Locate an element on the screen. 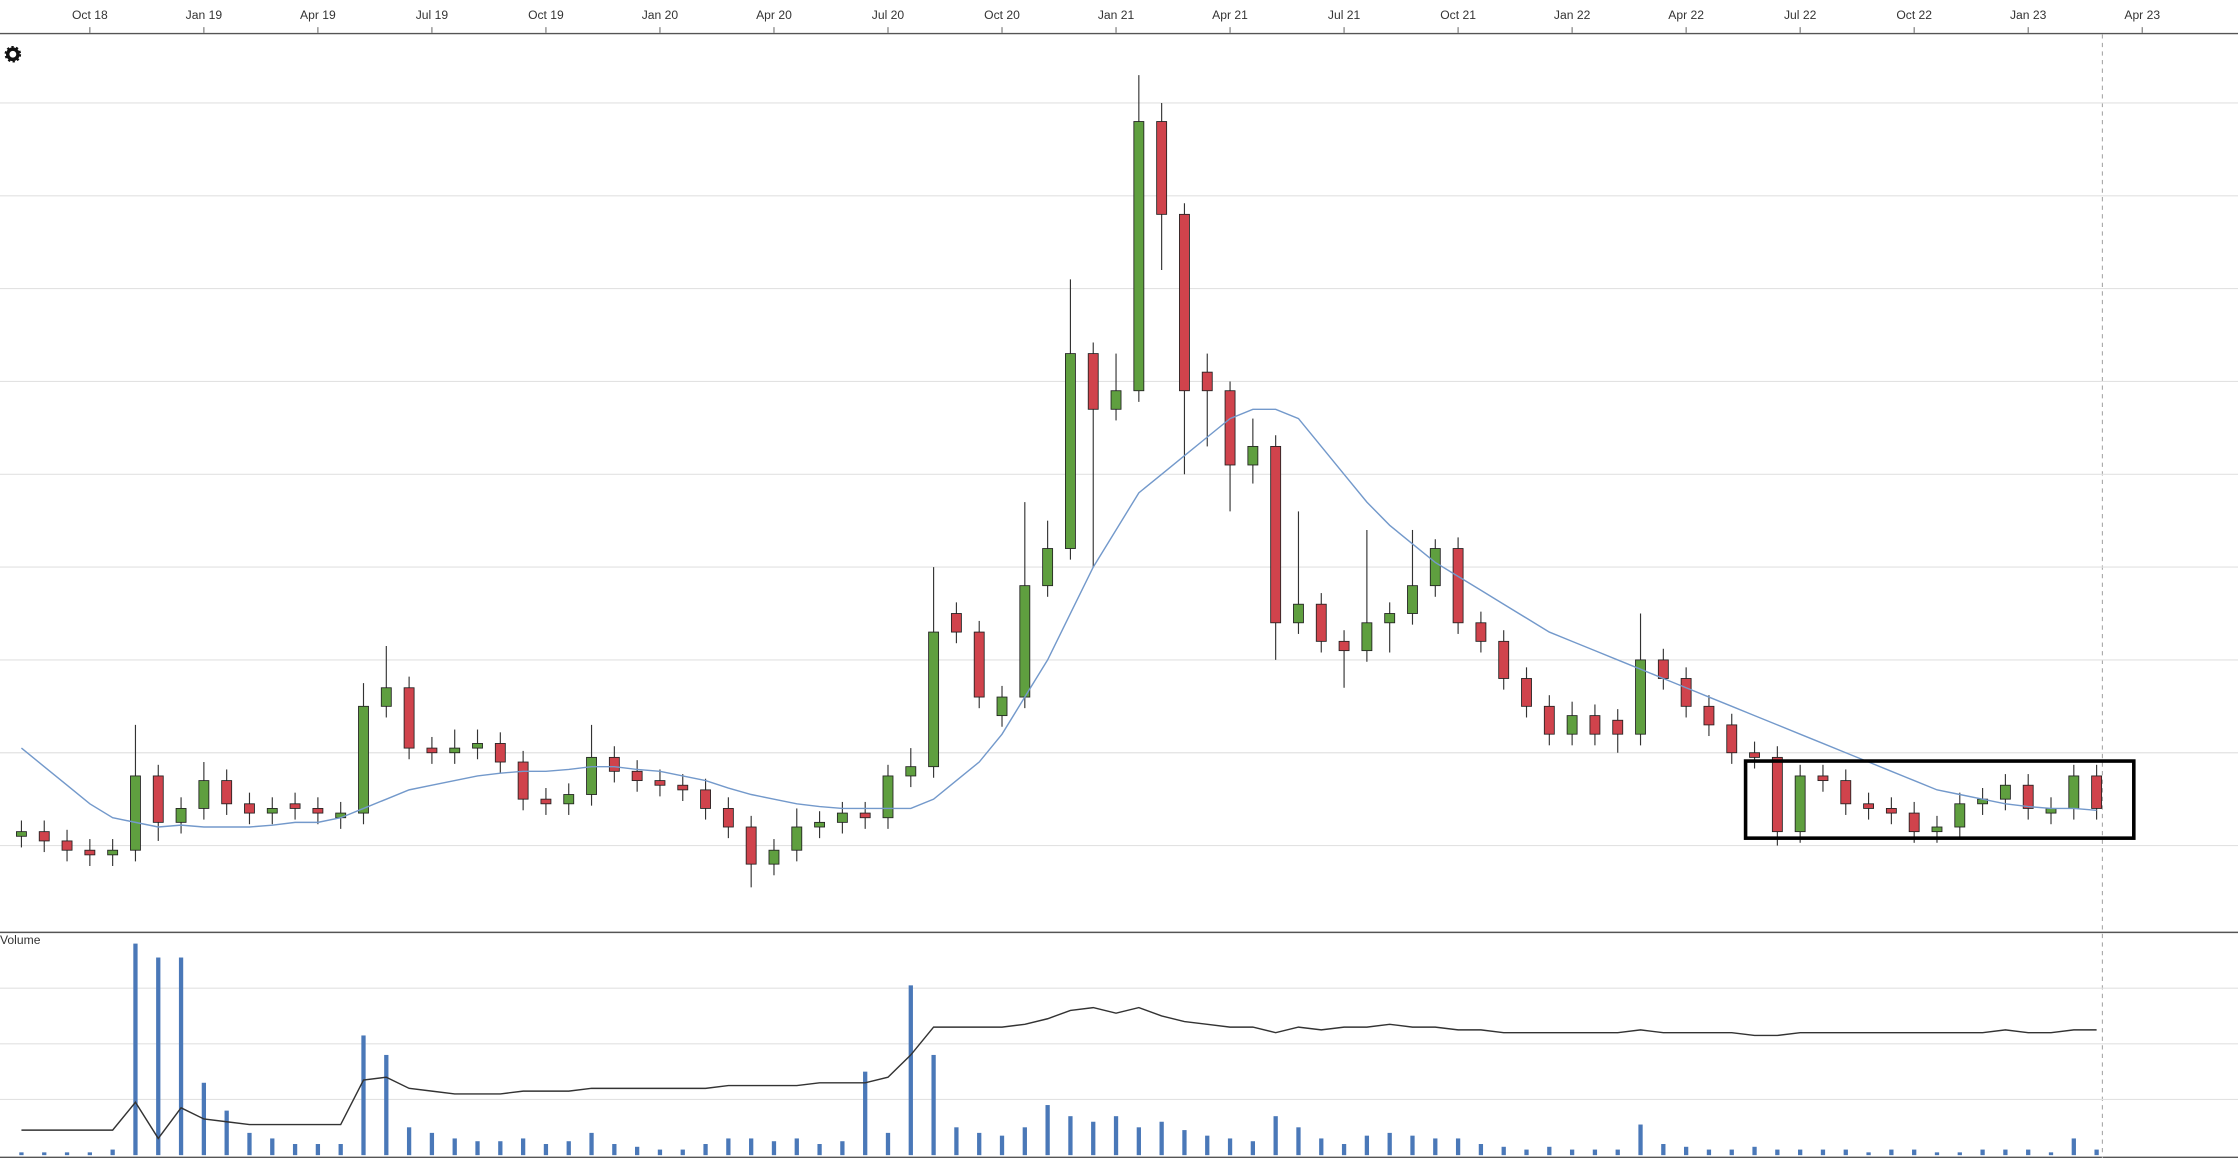 The height and width of the screenshot is (1158, 2238). moving-average-line is located at coordinates (1059, 1073).